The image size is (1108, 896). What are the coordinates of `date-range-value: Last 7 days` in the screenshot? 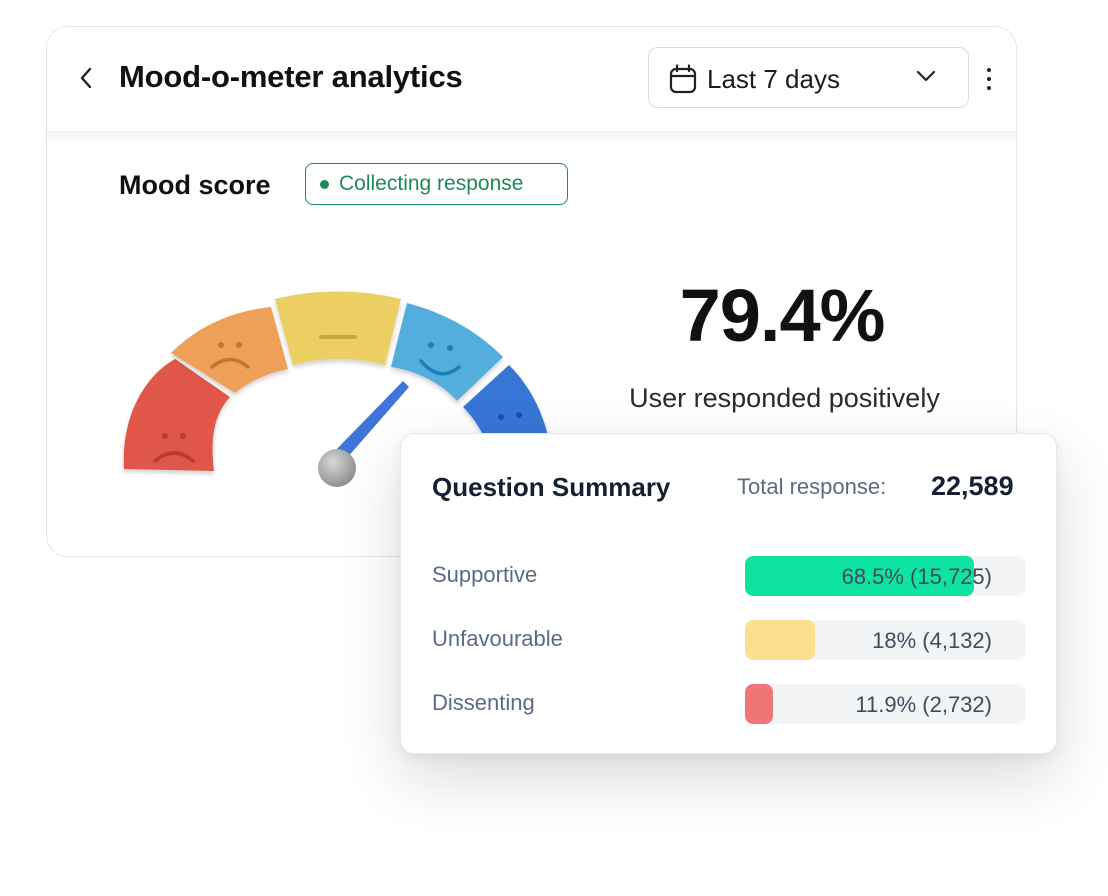 It's located at (773, 79).